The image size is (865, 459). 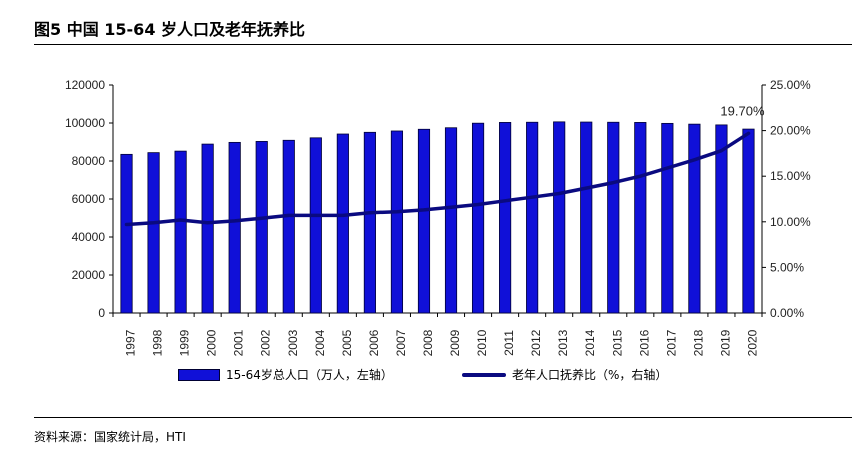 What do you see at coordinates (443, 417) in the screenshot?
I see `source-rule` at bounding box center [443, 417].